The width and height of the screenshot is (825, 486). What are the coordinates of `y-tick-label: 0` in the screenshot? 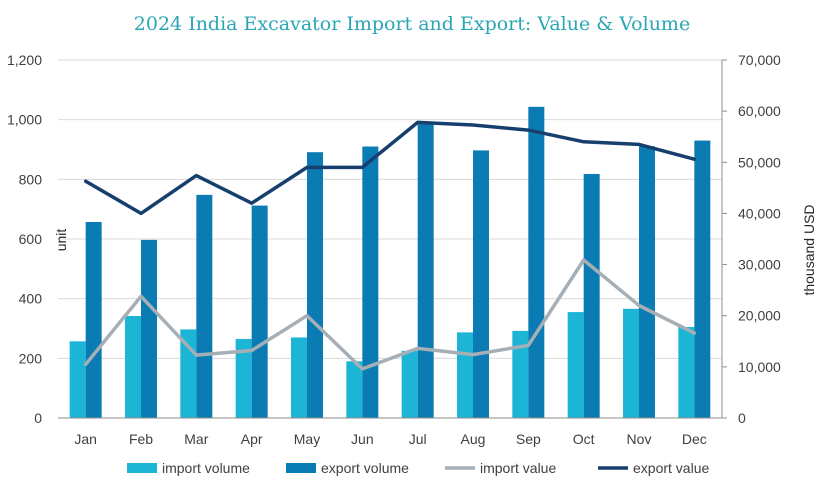 It's located at (38, 418).